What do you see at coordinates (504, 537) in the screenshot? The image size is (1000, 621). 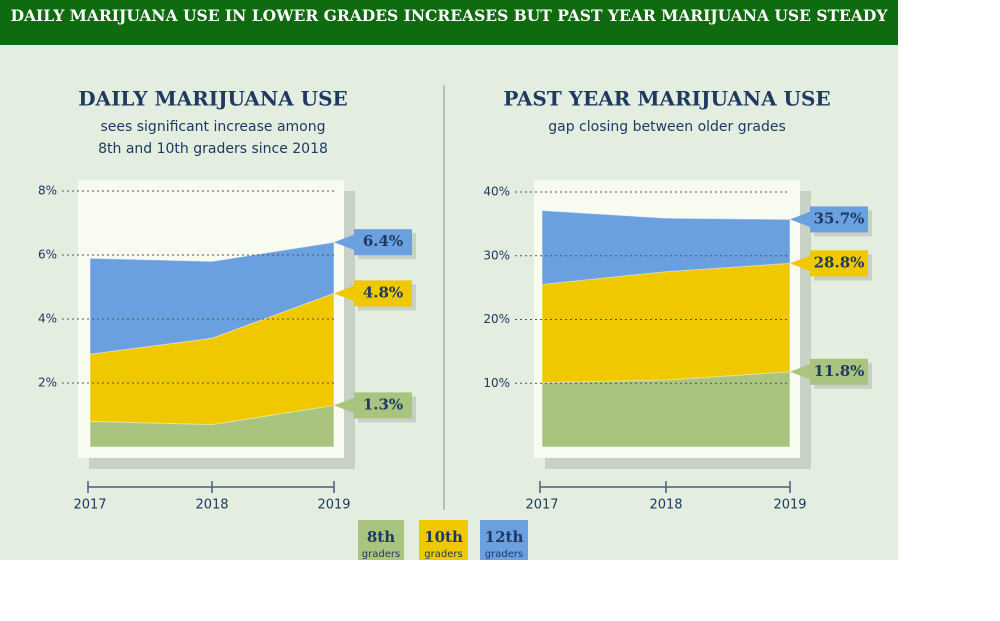 I see `legend-label: 12th` at bounding box center [504, 537].